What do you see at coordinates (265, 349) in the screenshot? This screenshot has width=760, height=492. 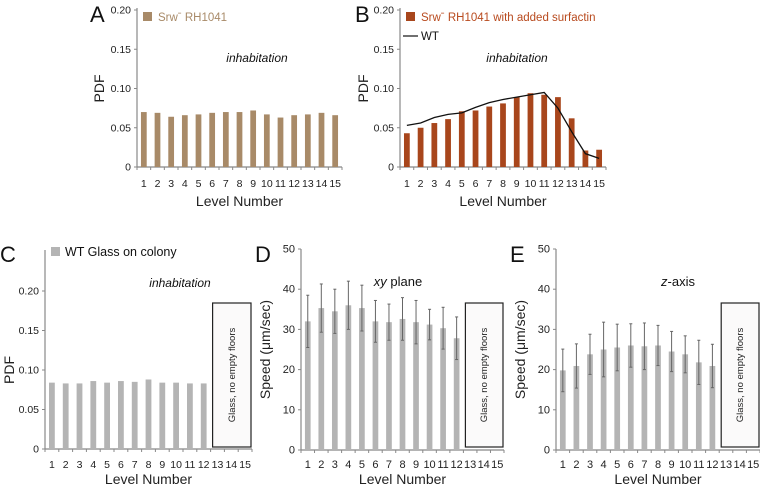 I see `y-axis-label: Speed (μm/sec)` at bounding box center [265, 349].